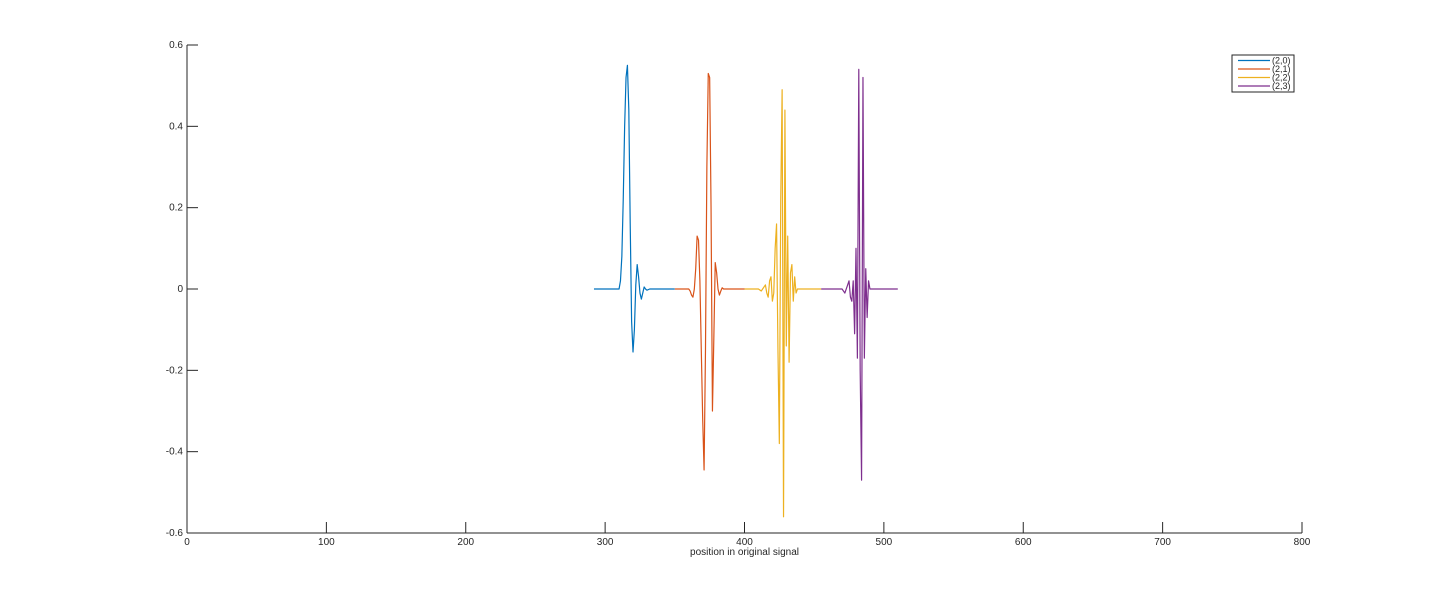 This screenshot has width=1440, height=600. Describe the element at coordinates (1162, 542) in the screenshot. I see `x-tick-label: 700` at that location.